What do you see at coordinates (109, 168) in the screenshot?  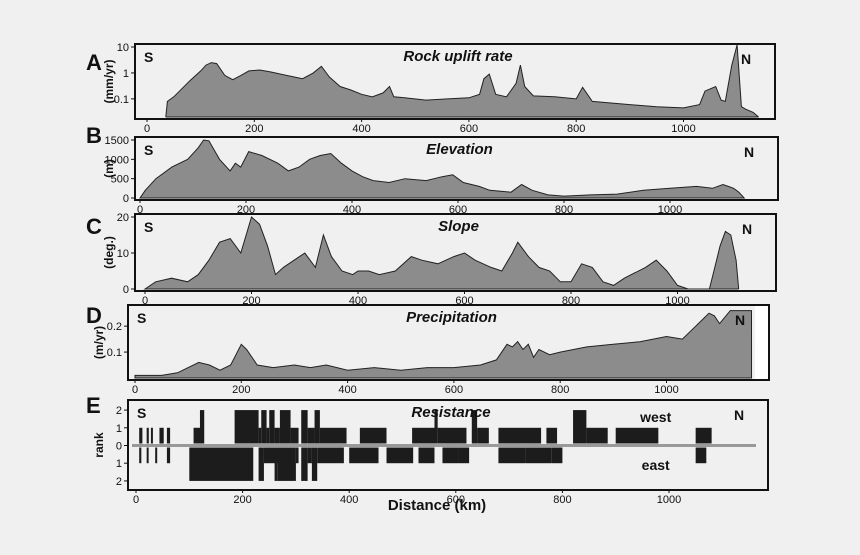 I see `y-axis-label: (m)` at bounding box center [109, 168].